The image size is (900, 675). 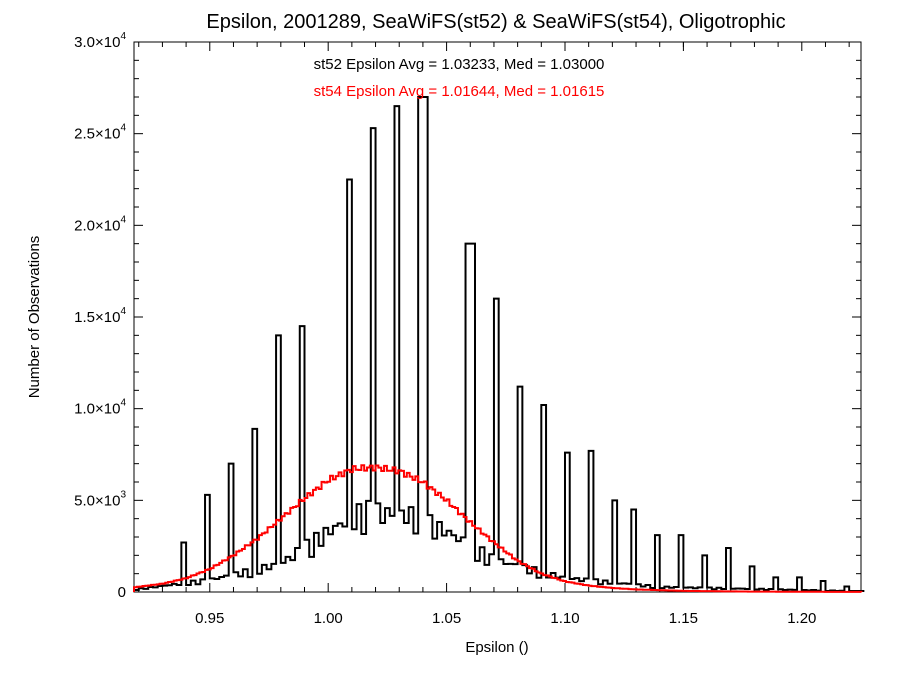 What do you see at coordinates (97, 409) in the screenshot?
I see `y-tick-mantissa: 1.0×10` at bounding box center [97, 409].